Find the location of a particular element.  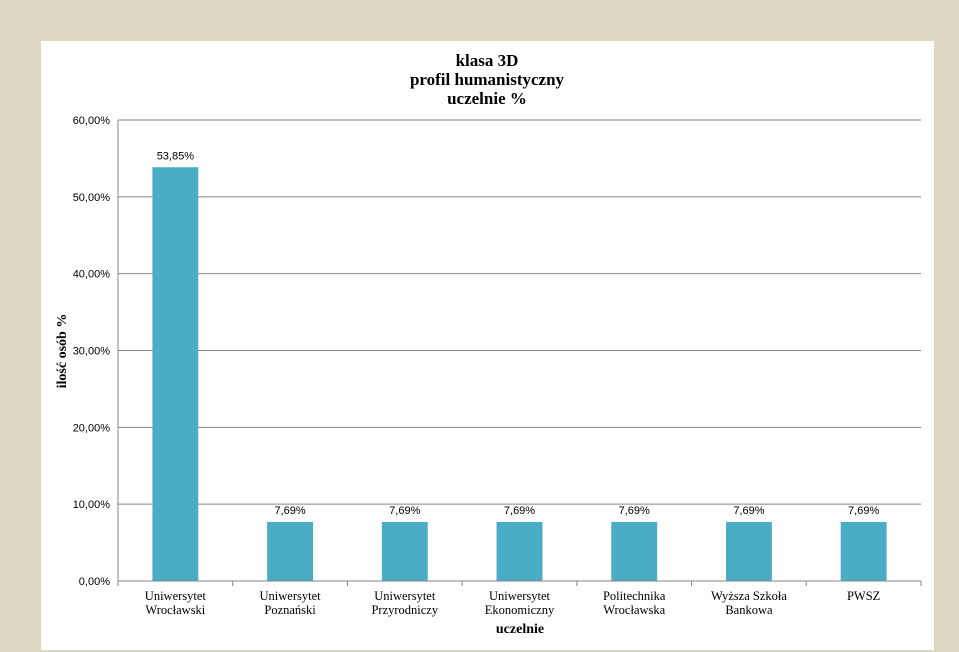

y-tick-label: 20,00% is located at coordinates (92, 428).